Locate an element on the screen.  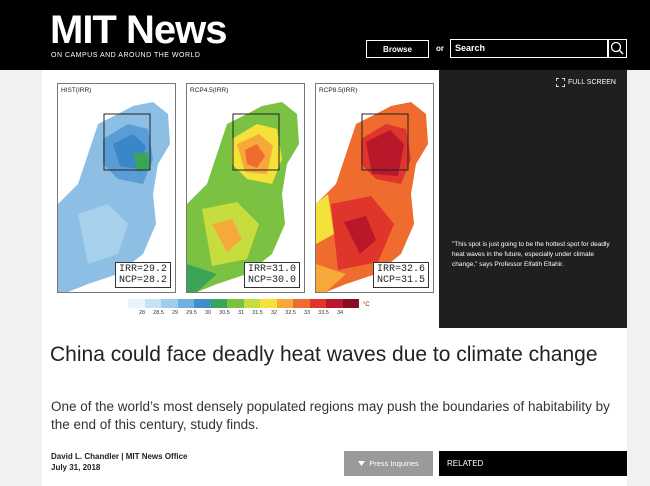
site-logo: MIT News is located at coordinates (138, 30).